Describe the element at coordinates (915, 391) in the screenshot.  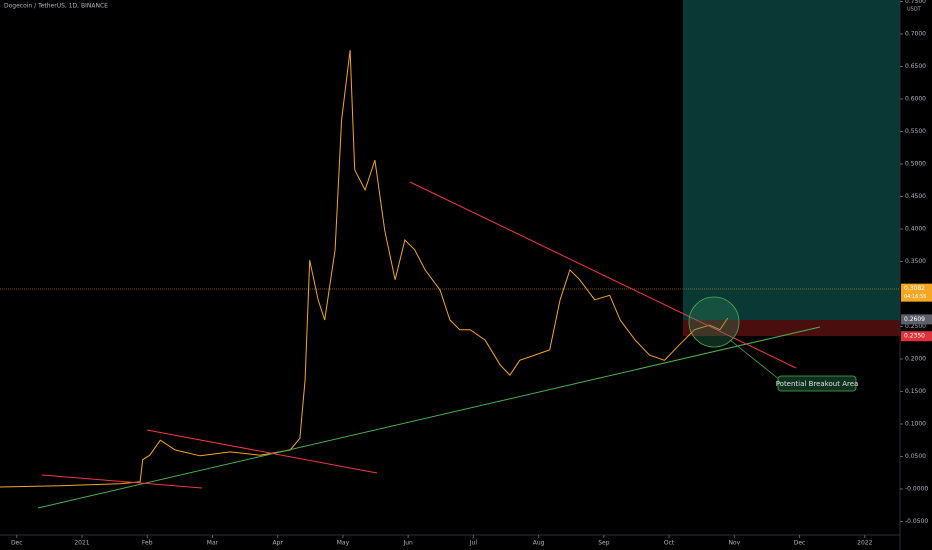
I see `y-tick-label: 0.1500` at that location.